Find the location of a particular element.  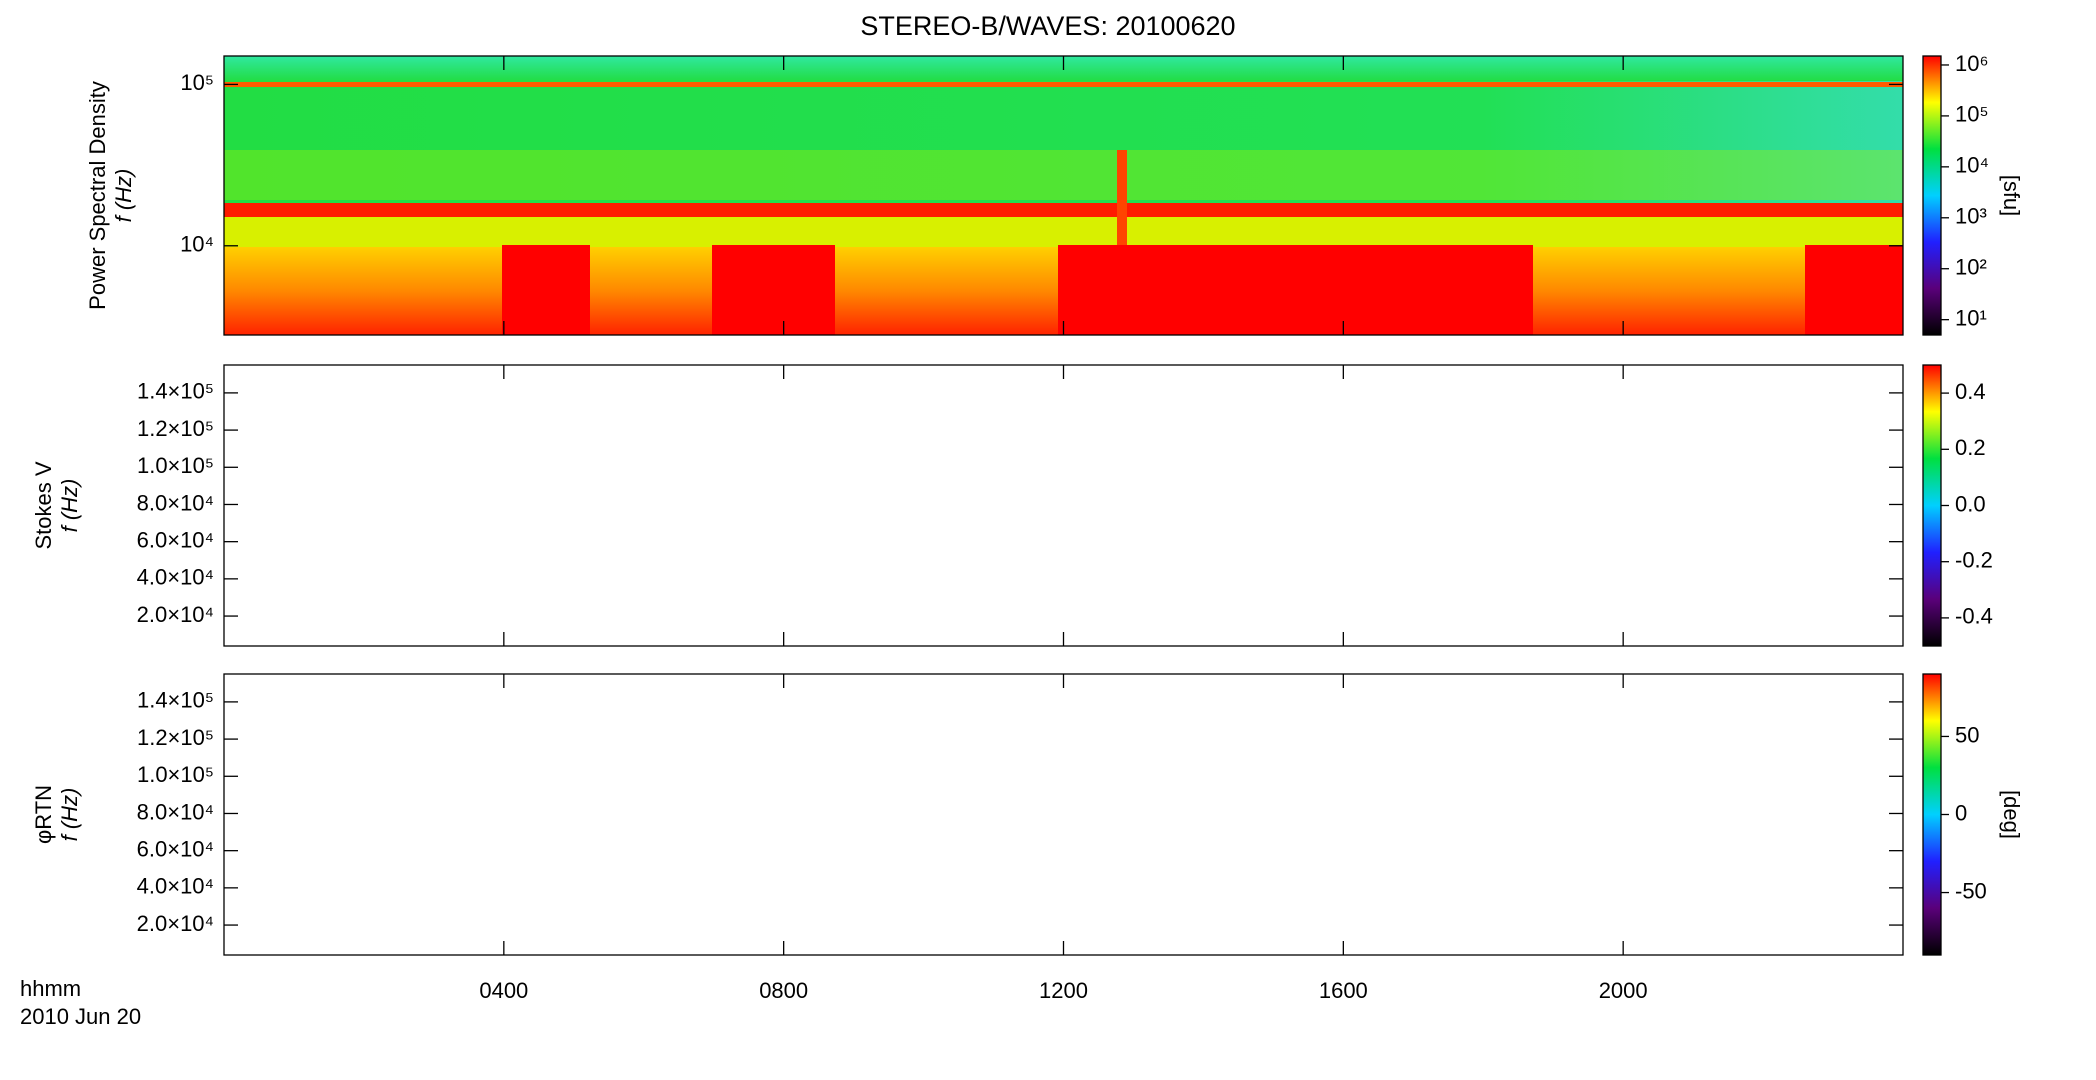

colorbar-tick-label: 10⁵ is located at coordinates (1972, 114).